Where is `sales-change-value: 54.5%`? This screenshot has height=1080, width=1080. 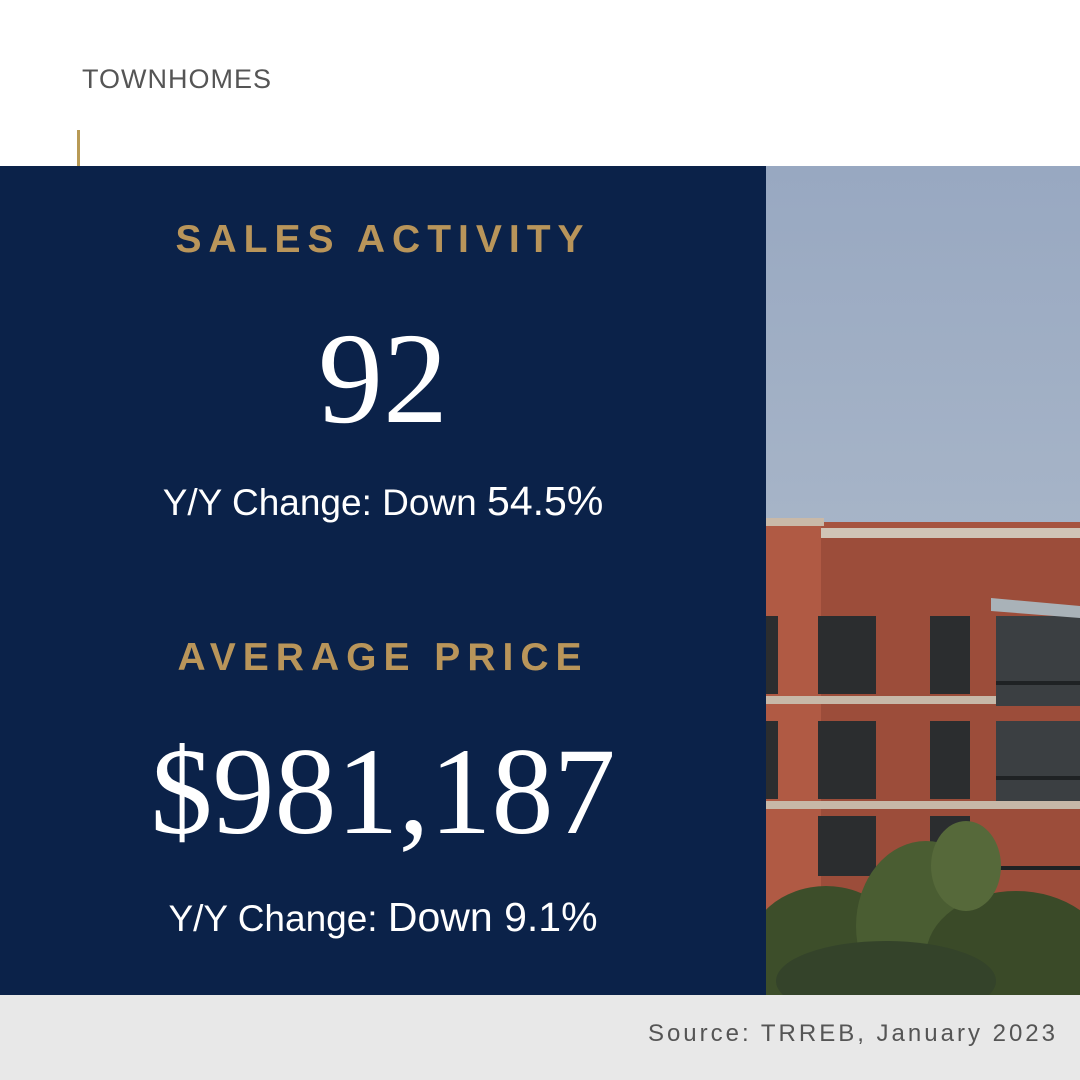
sales-change-value: 54.5% is located at coordinates (545, 501).